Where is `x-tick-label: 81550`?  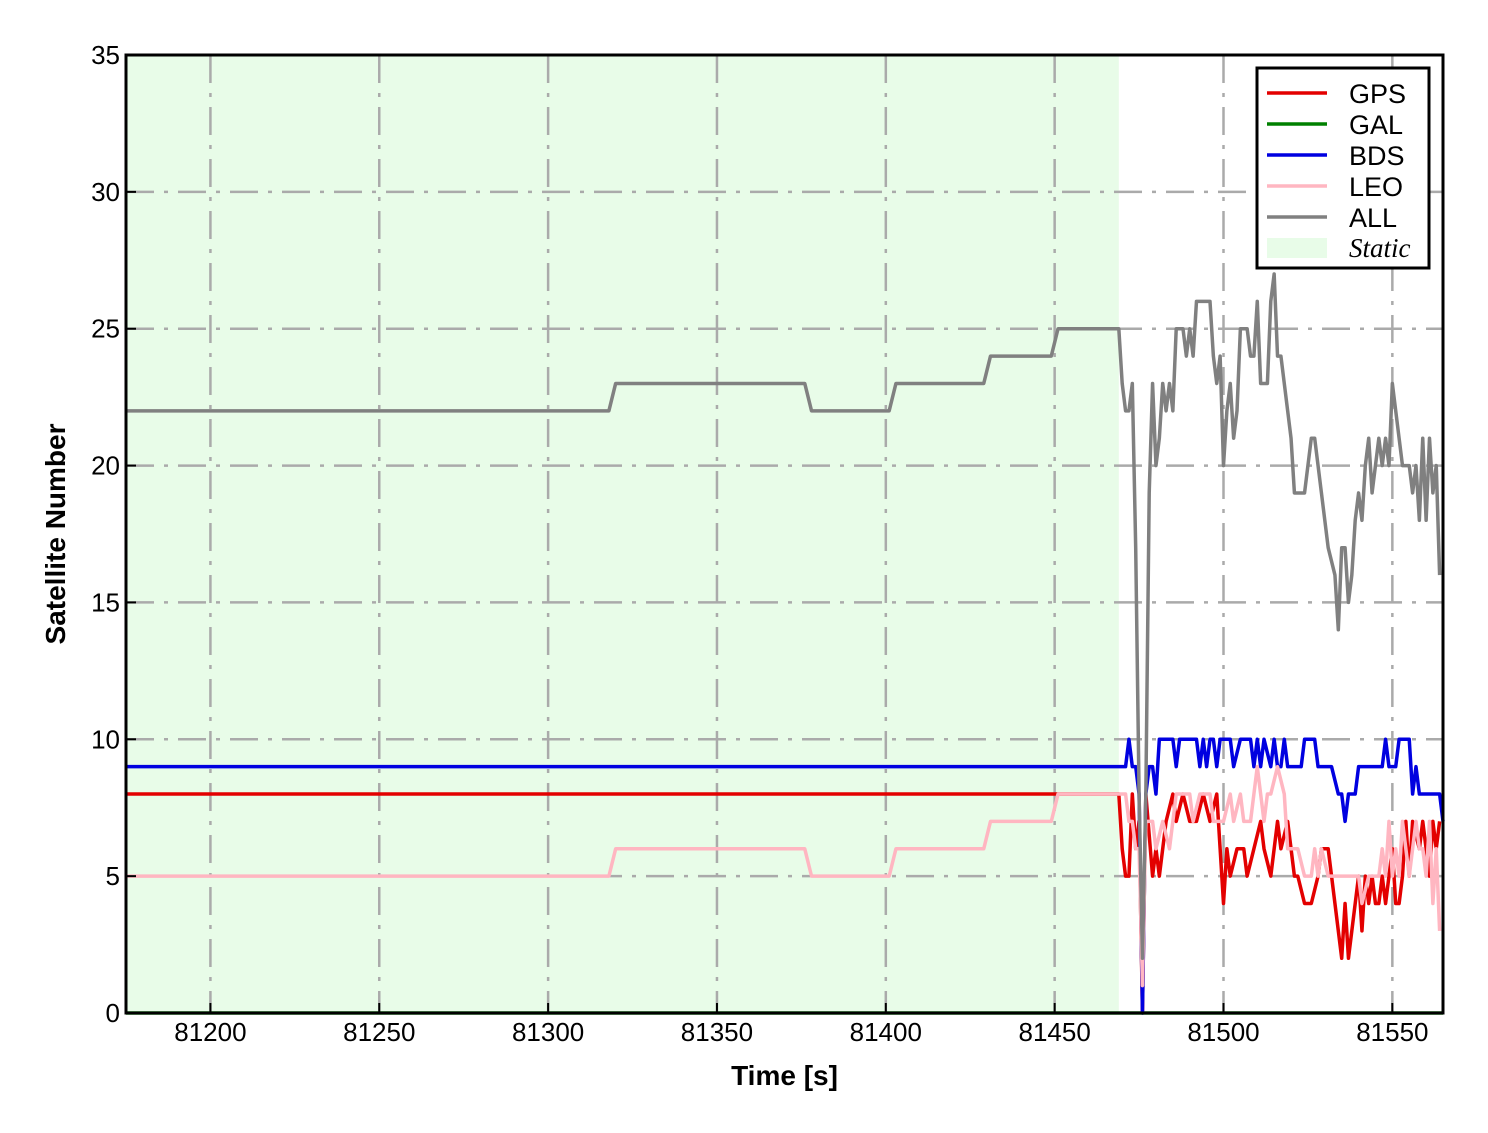
x-tick-label: 81550 is located at coordinates (1392, 1032).